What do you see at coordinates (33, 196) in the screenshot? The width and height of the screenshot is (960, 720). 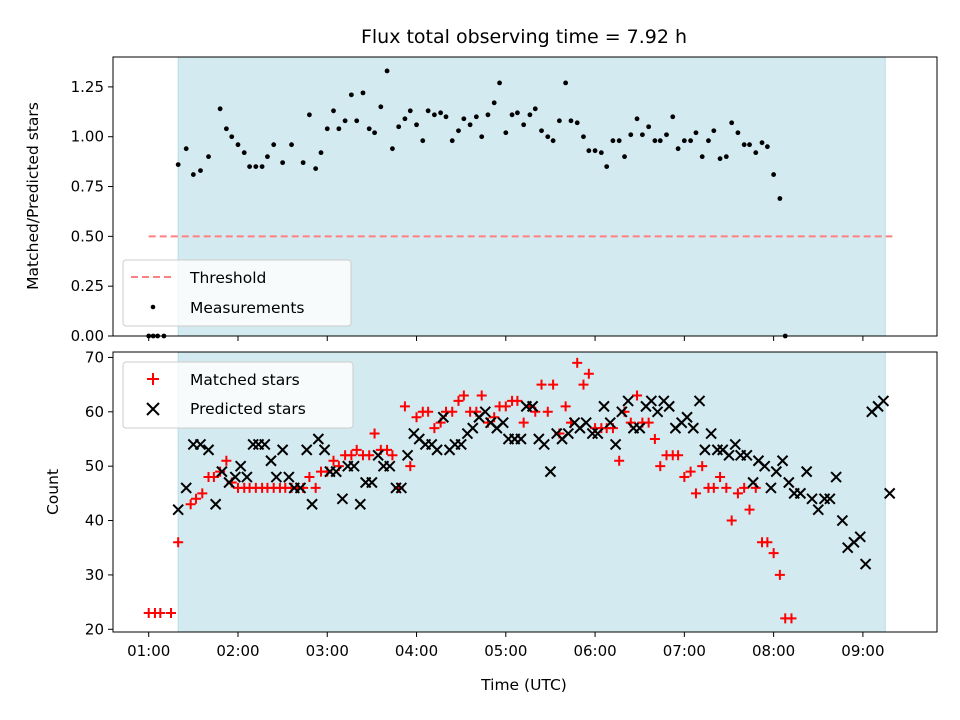 I see `ratio-ylabel: Matched/Predicted stars` at bounding box center [33, 196].